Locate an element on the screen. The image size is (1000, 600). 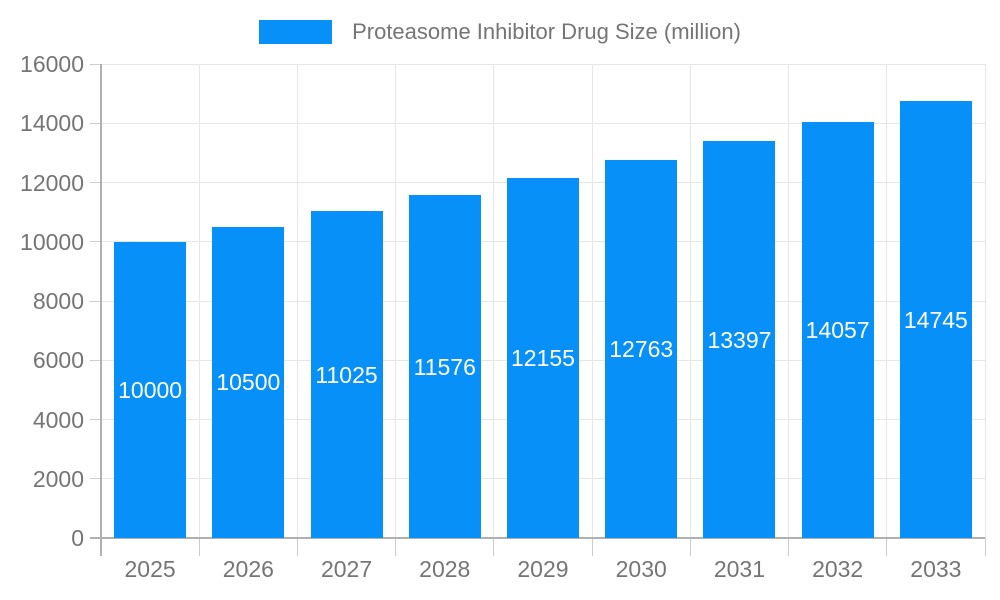
x-axis-label: 2026 is located at coordinates (248, 569).